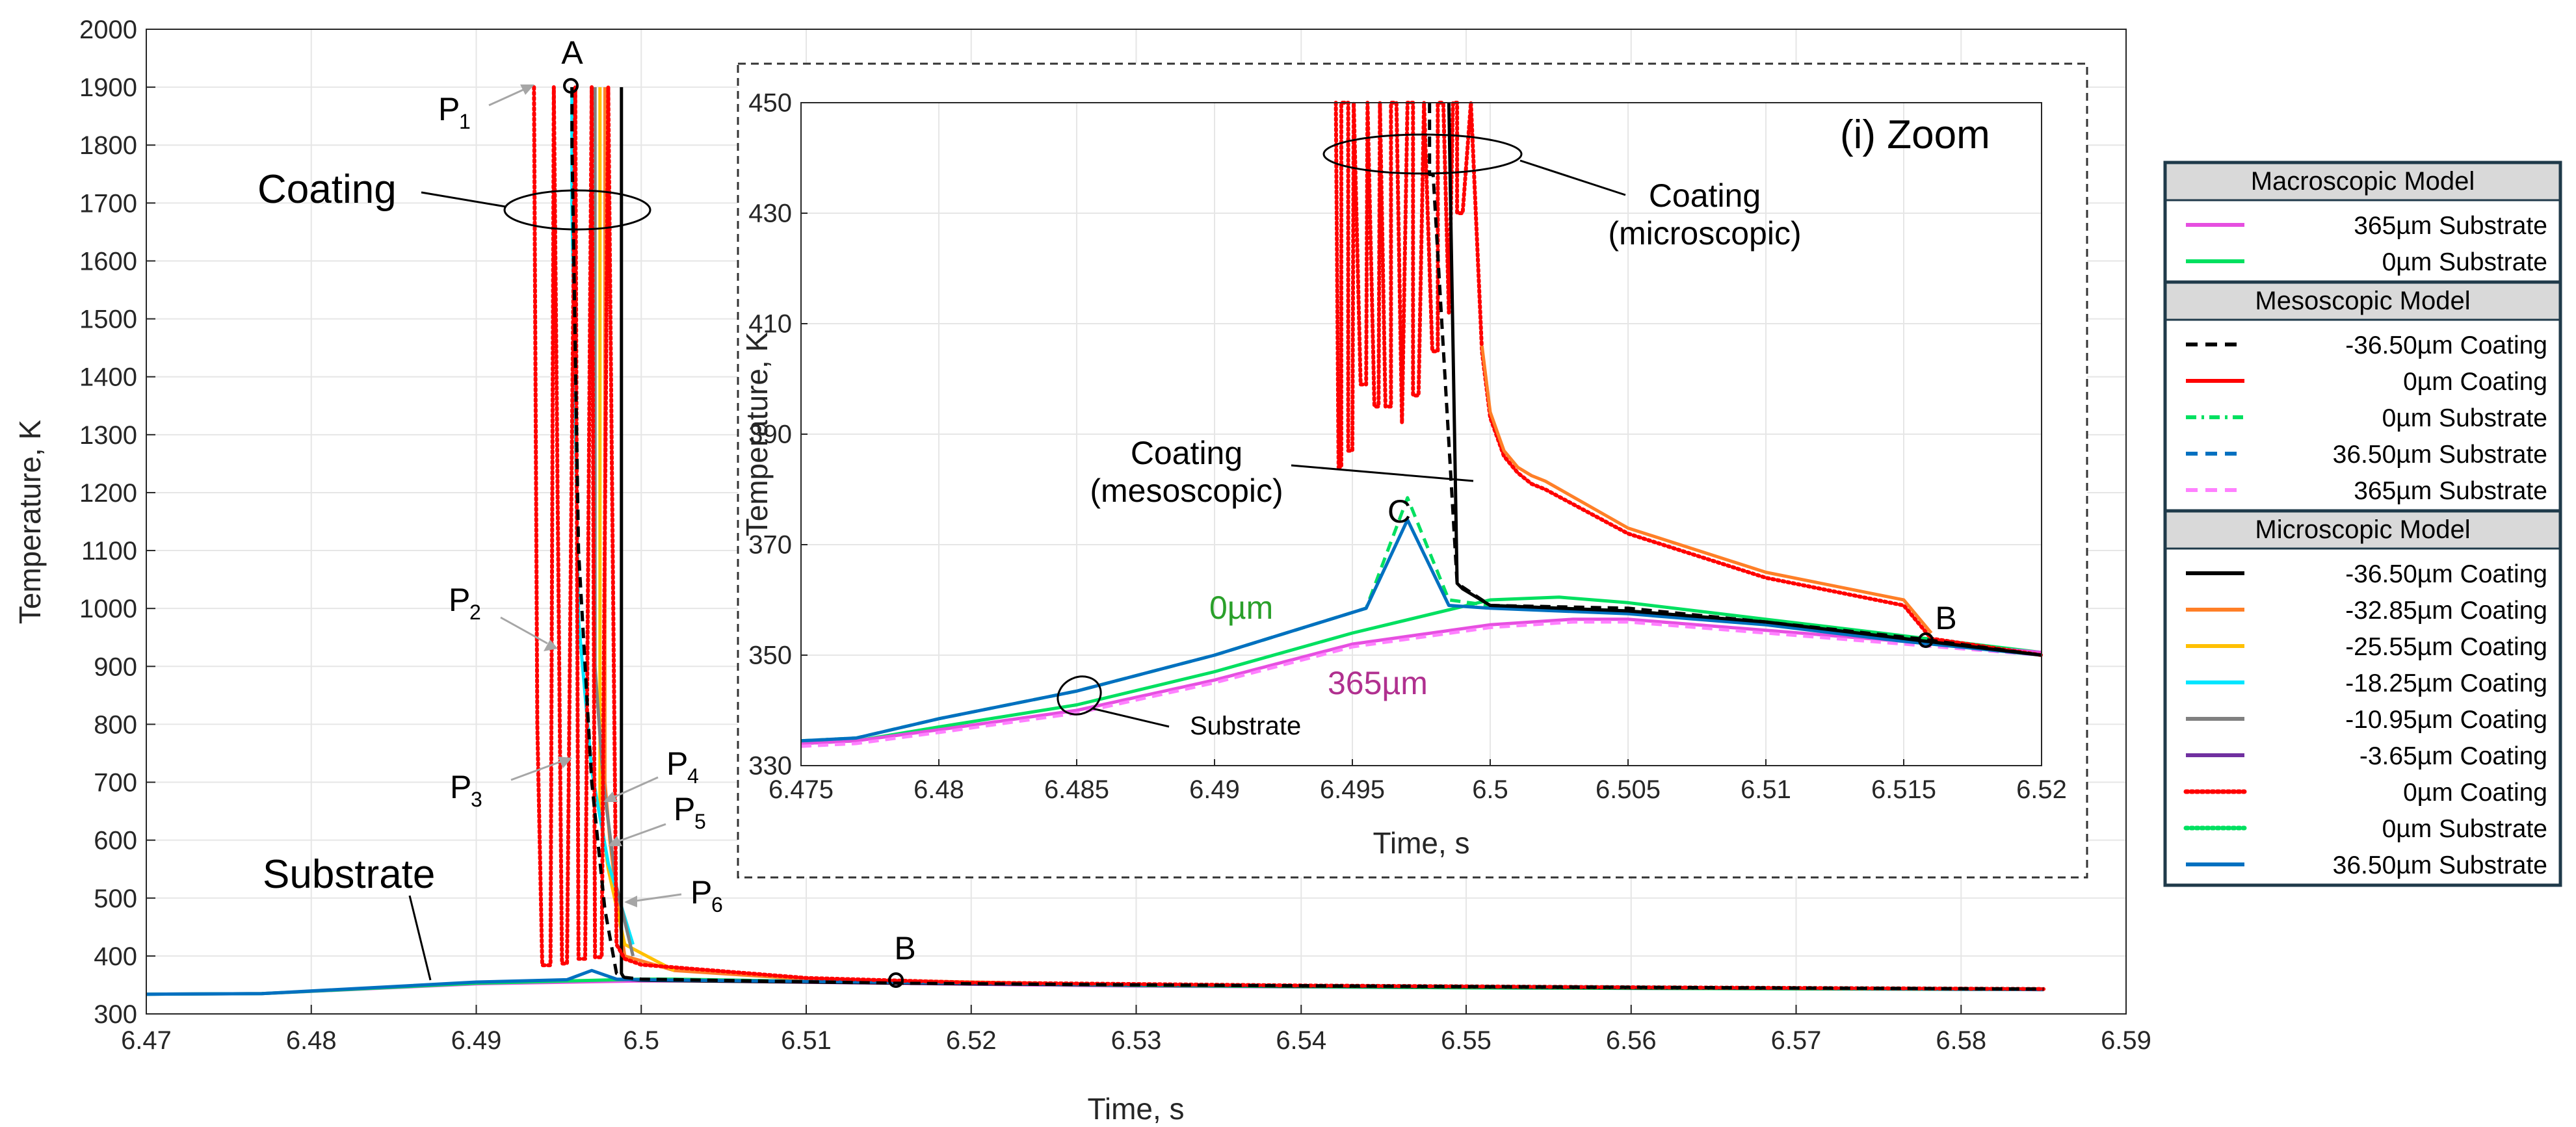 This screenshot has height=1127, width=2576. What do you see at coordinates (770, 323) in the screenshot?
I see `inset-y-tick-label: 410` at bounding box center [770, 323].